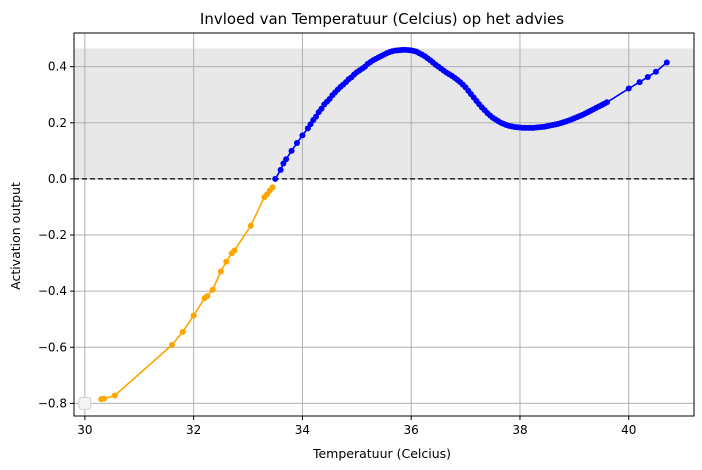  Describe the element at coordinates (302, 430) in the screenshot. I see `x-tick-label: 34` at that location.